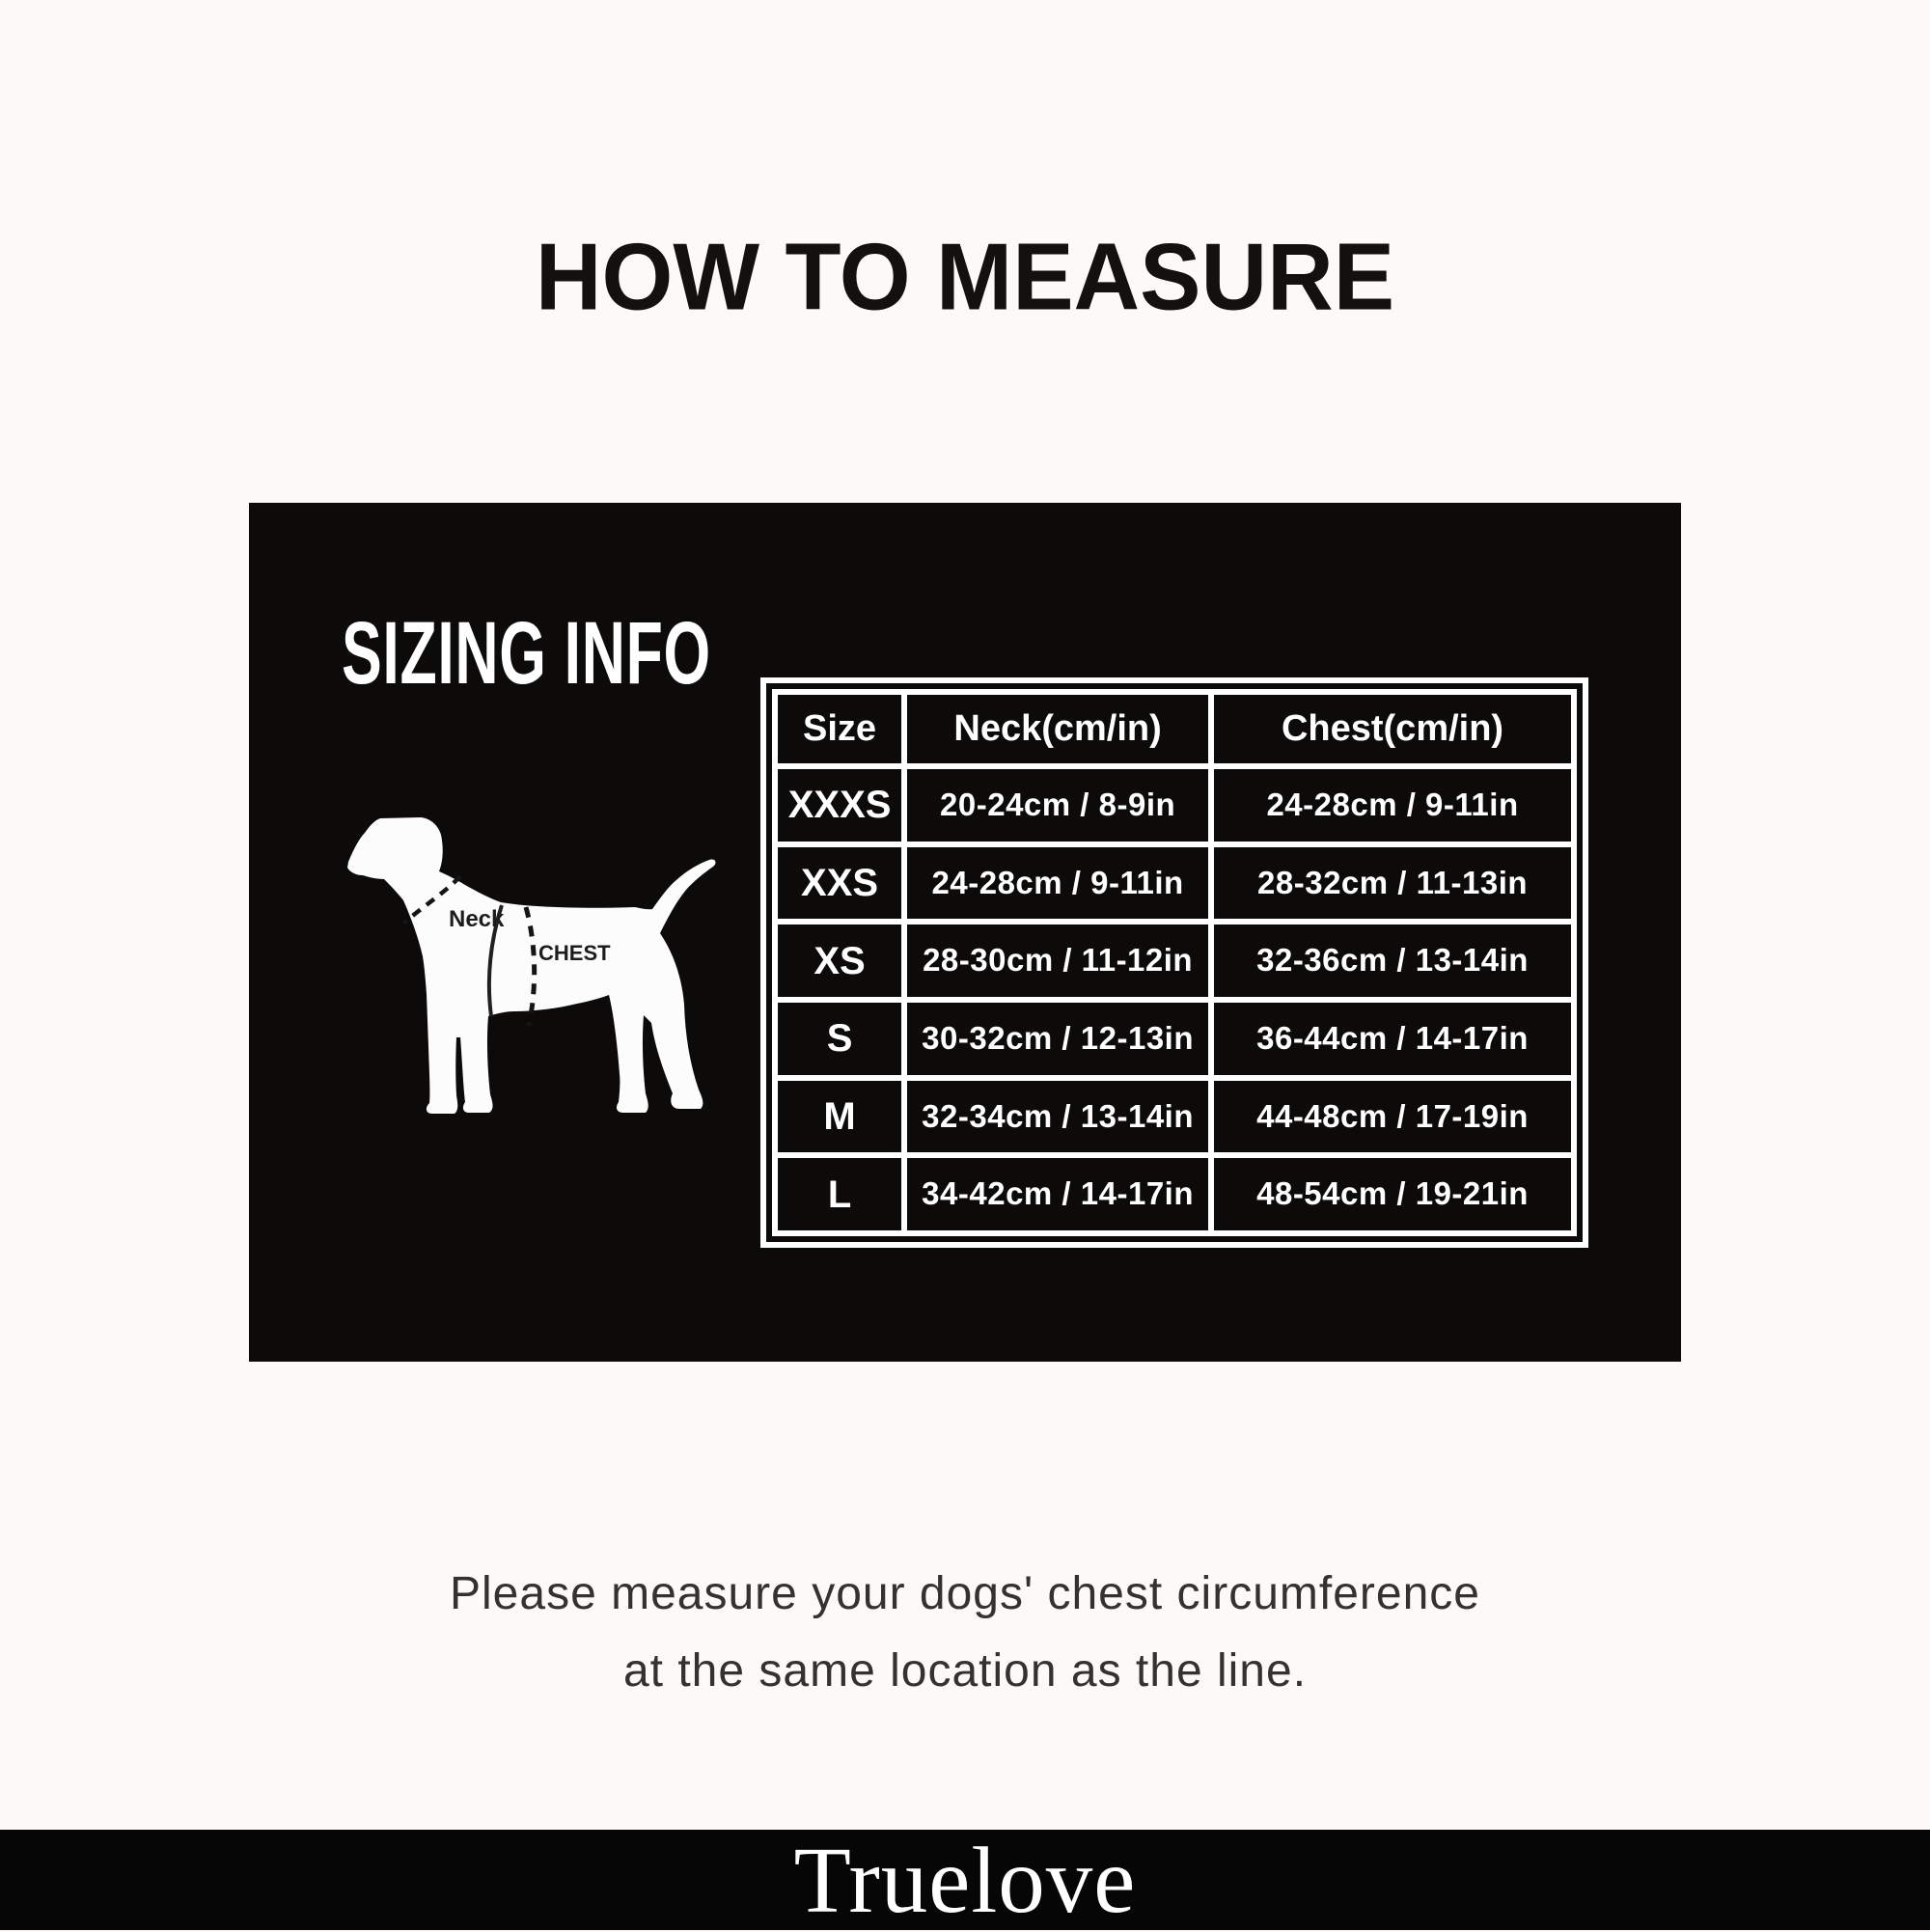 The height and width of the screenshot is (1932, 1930). I want to click on size-cell: L, so click(839, 1194).